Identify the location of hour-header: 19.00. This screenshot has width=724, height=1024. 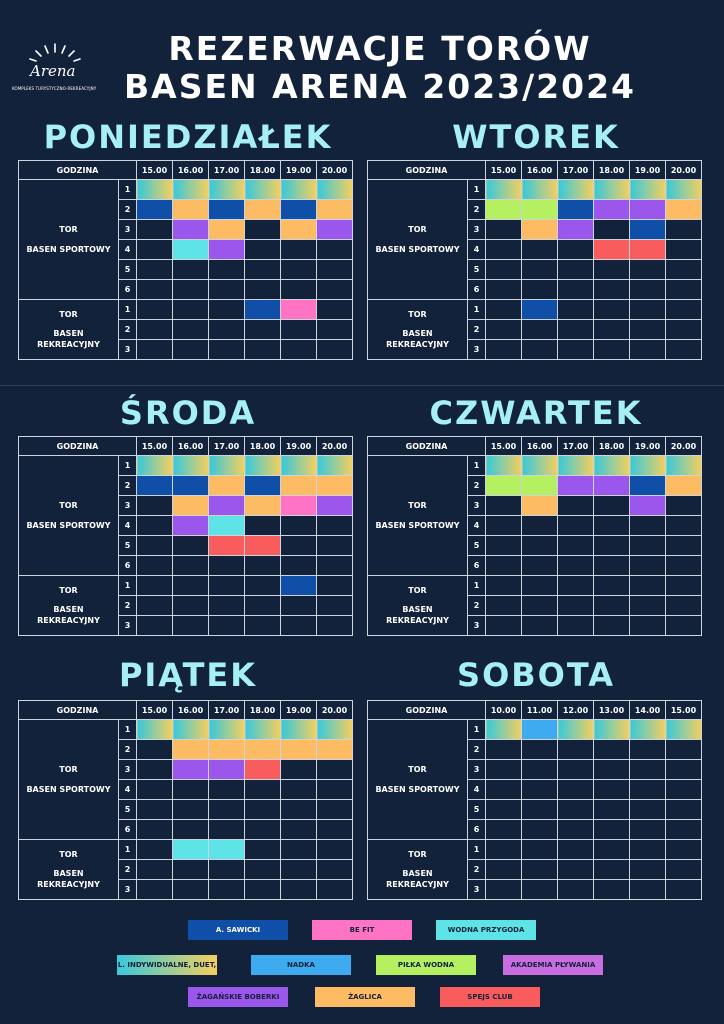
(299, 446).